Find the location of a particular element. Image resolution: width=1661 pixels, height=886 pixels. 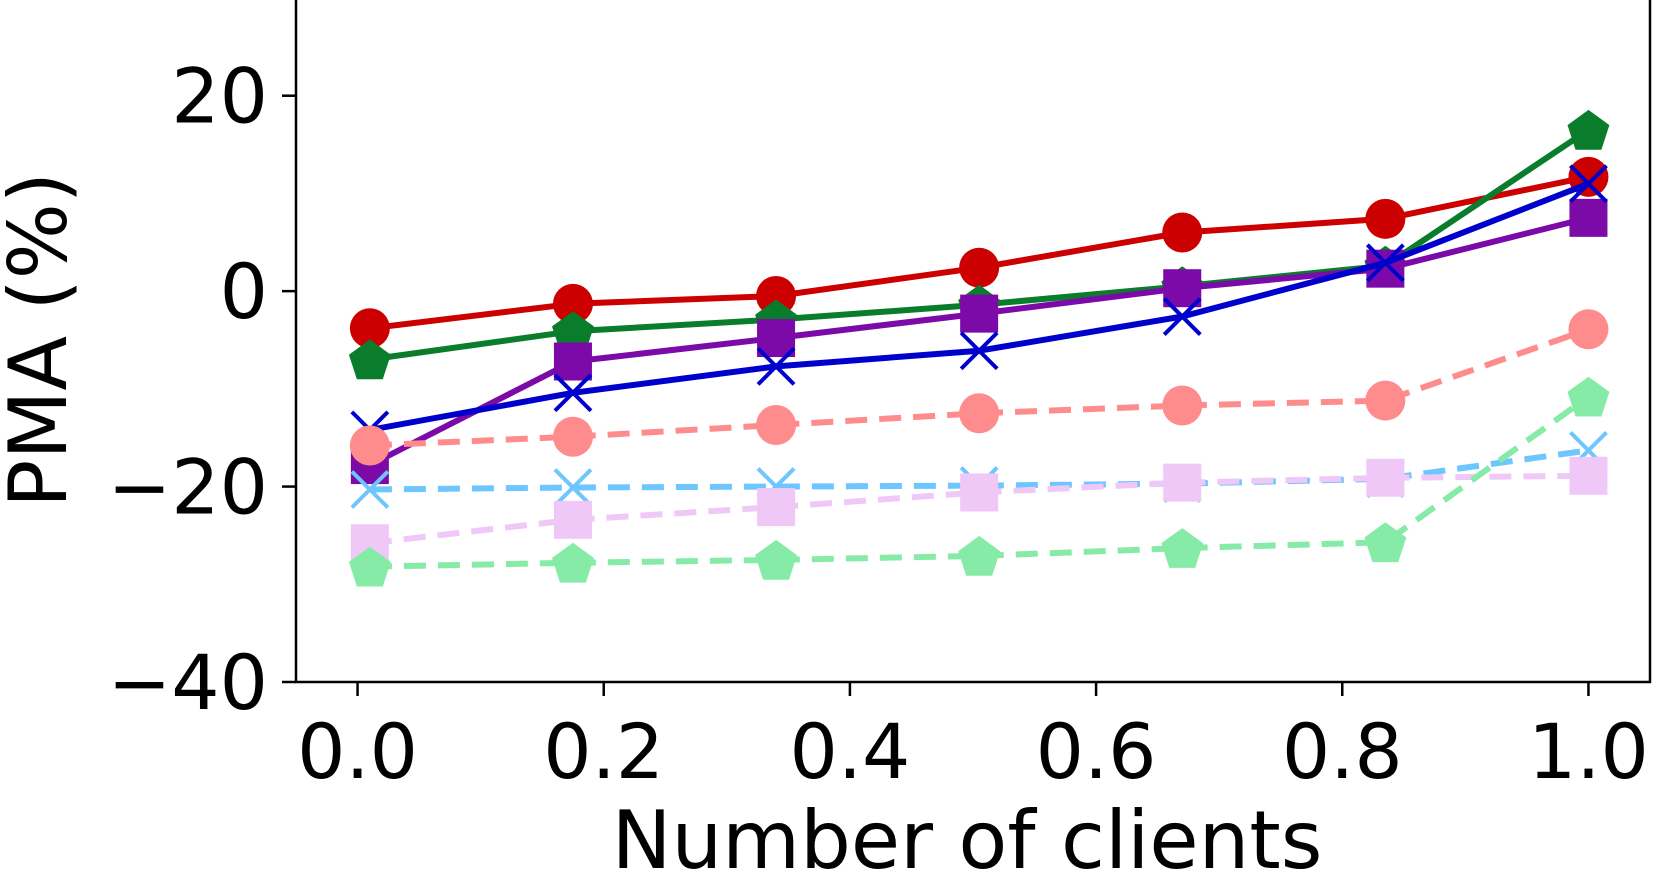

x-tick-label: 0.8 is located at coordinates (1342, 751).